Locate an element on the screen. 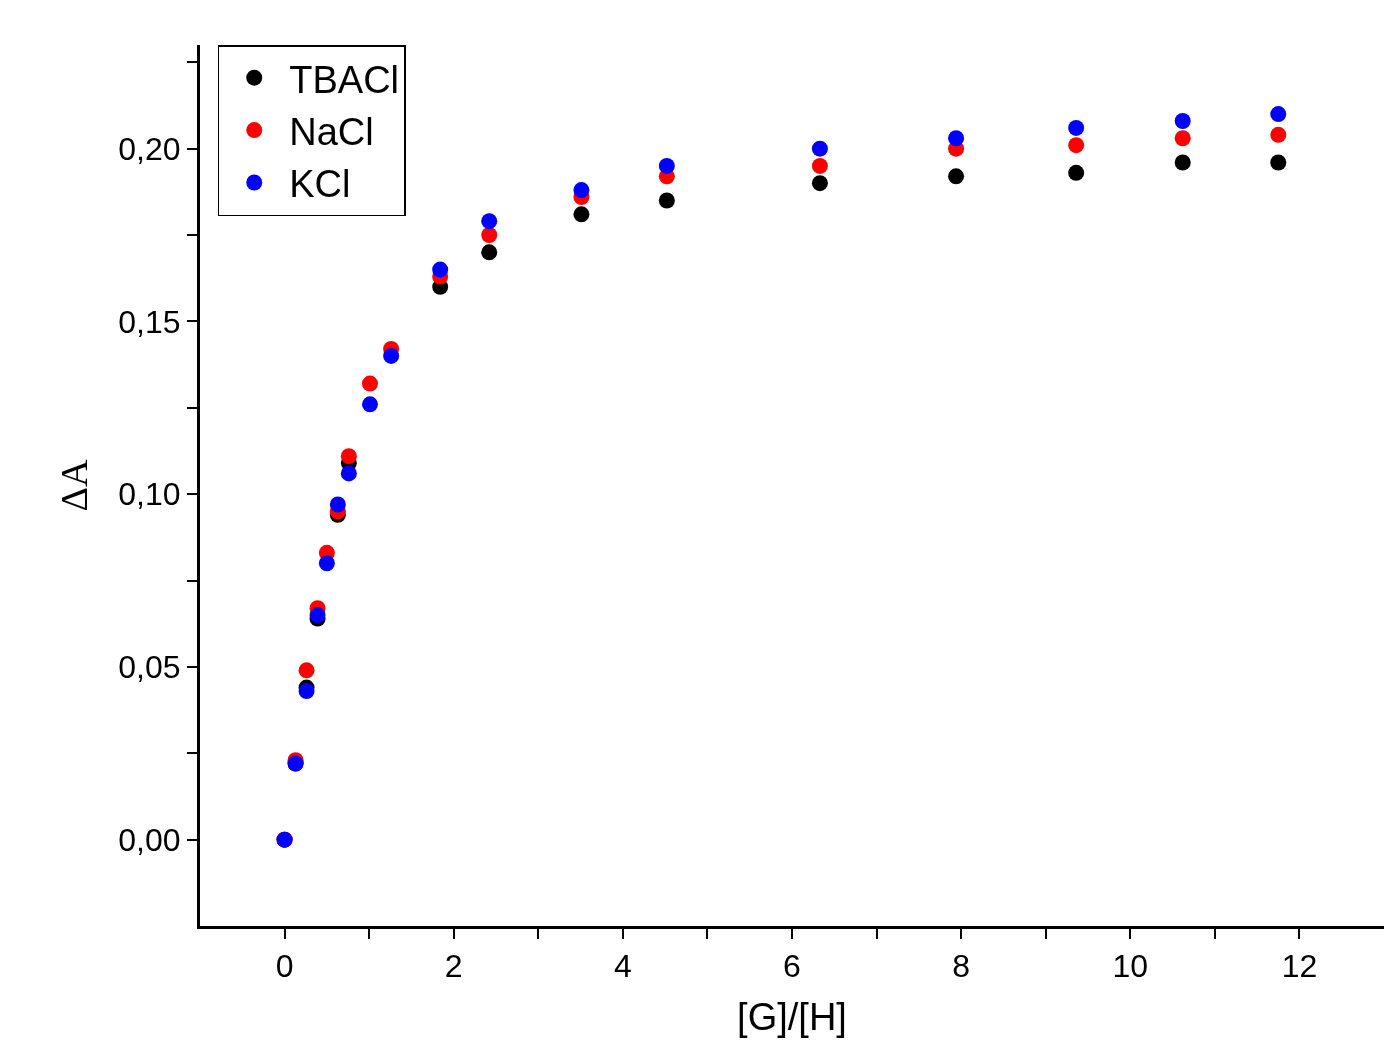 The image size is (1394, 1052). legend-label: TBACl is located at coordinates (344, 79).